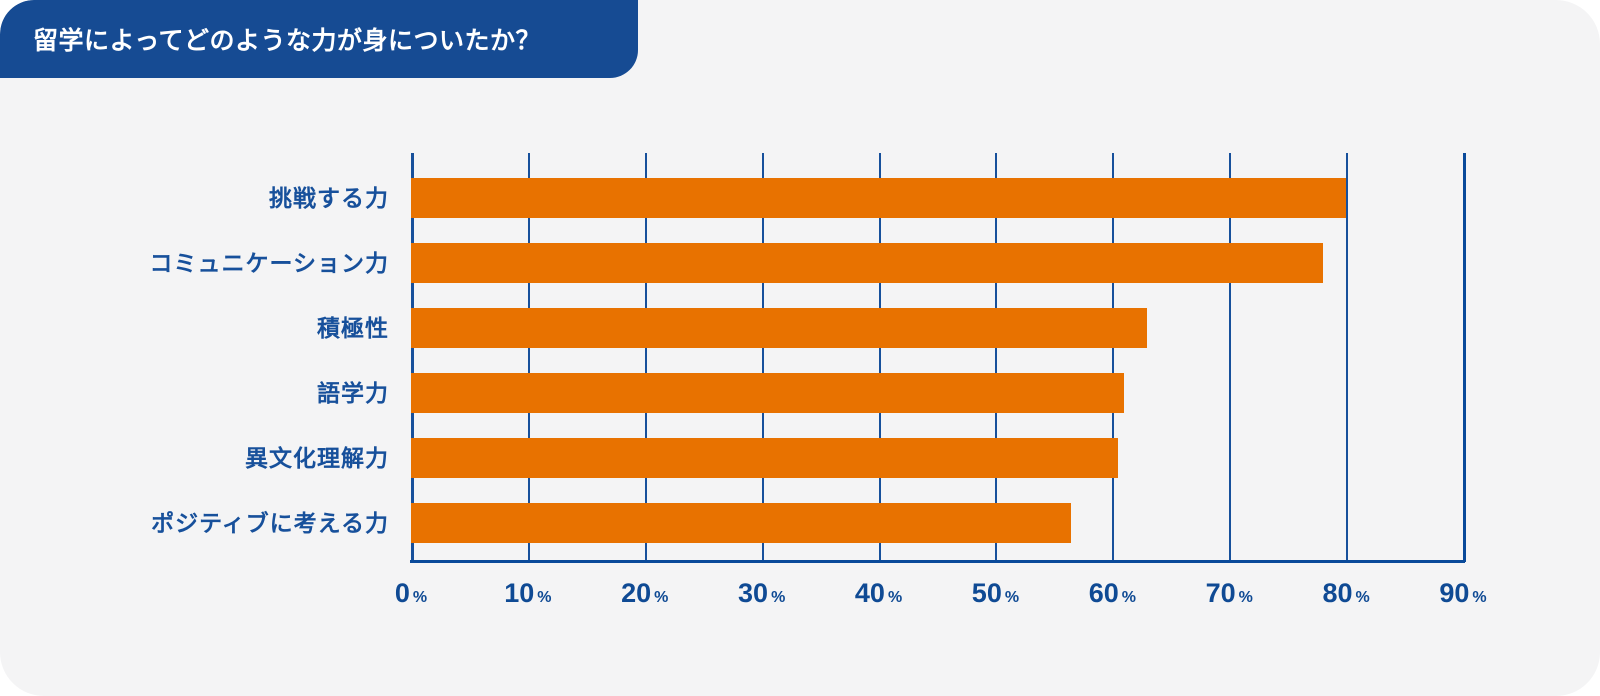 This screenshot has width=1600, height=696. What do you see at coordinates (996, 357) in the screenshot?
I see `gridline-50pct` at bounding box center [996, 357].